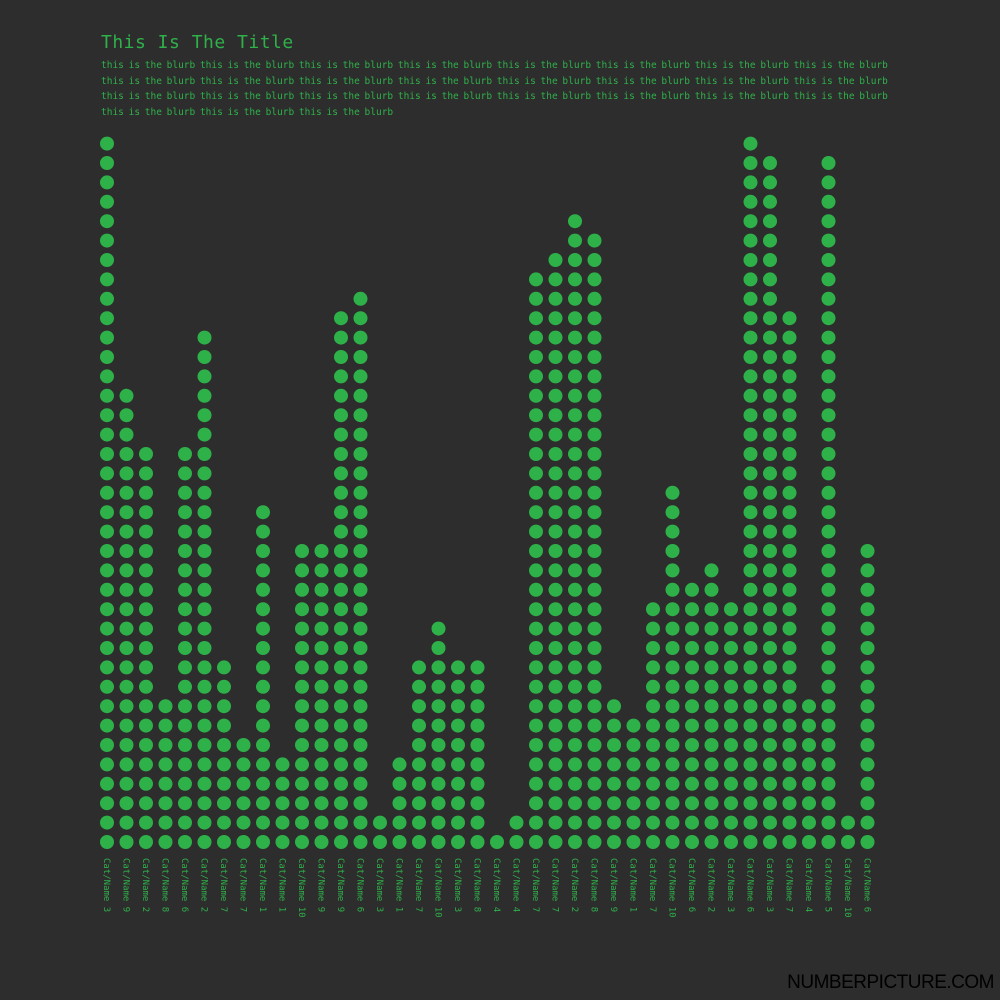  Describe the element at coordinates (360, 885) in the screenshot. I see `category-label: Cat/Name 6` at that location.